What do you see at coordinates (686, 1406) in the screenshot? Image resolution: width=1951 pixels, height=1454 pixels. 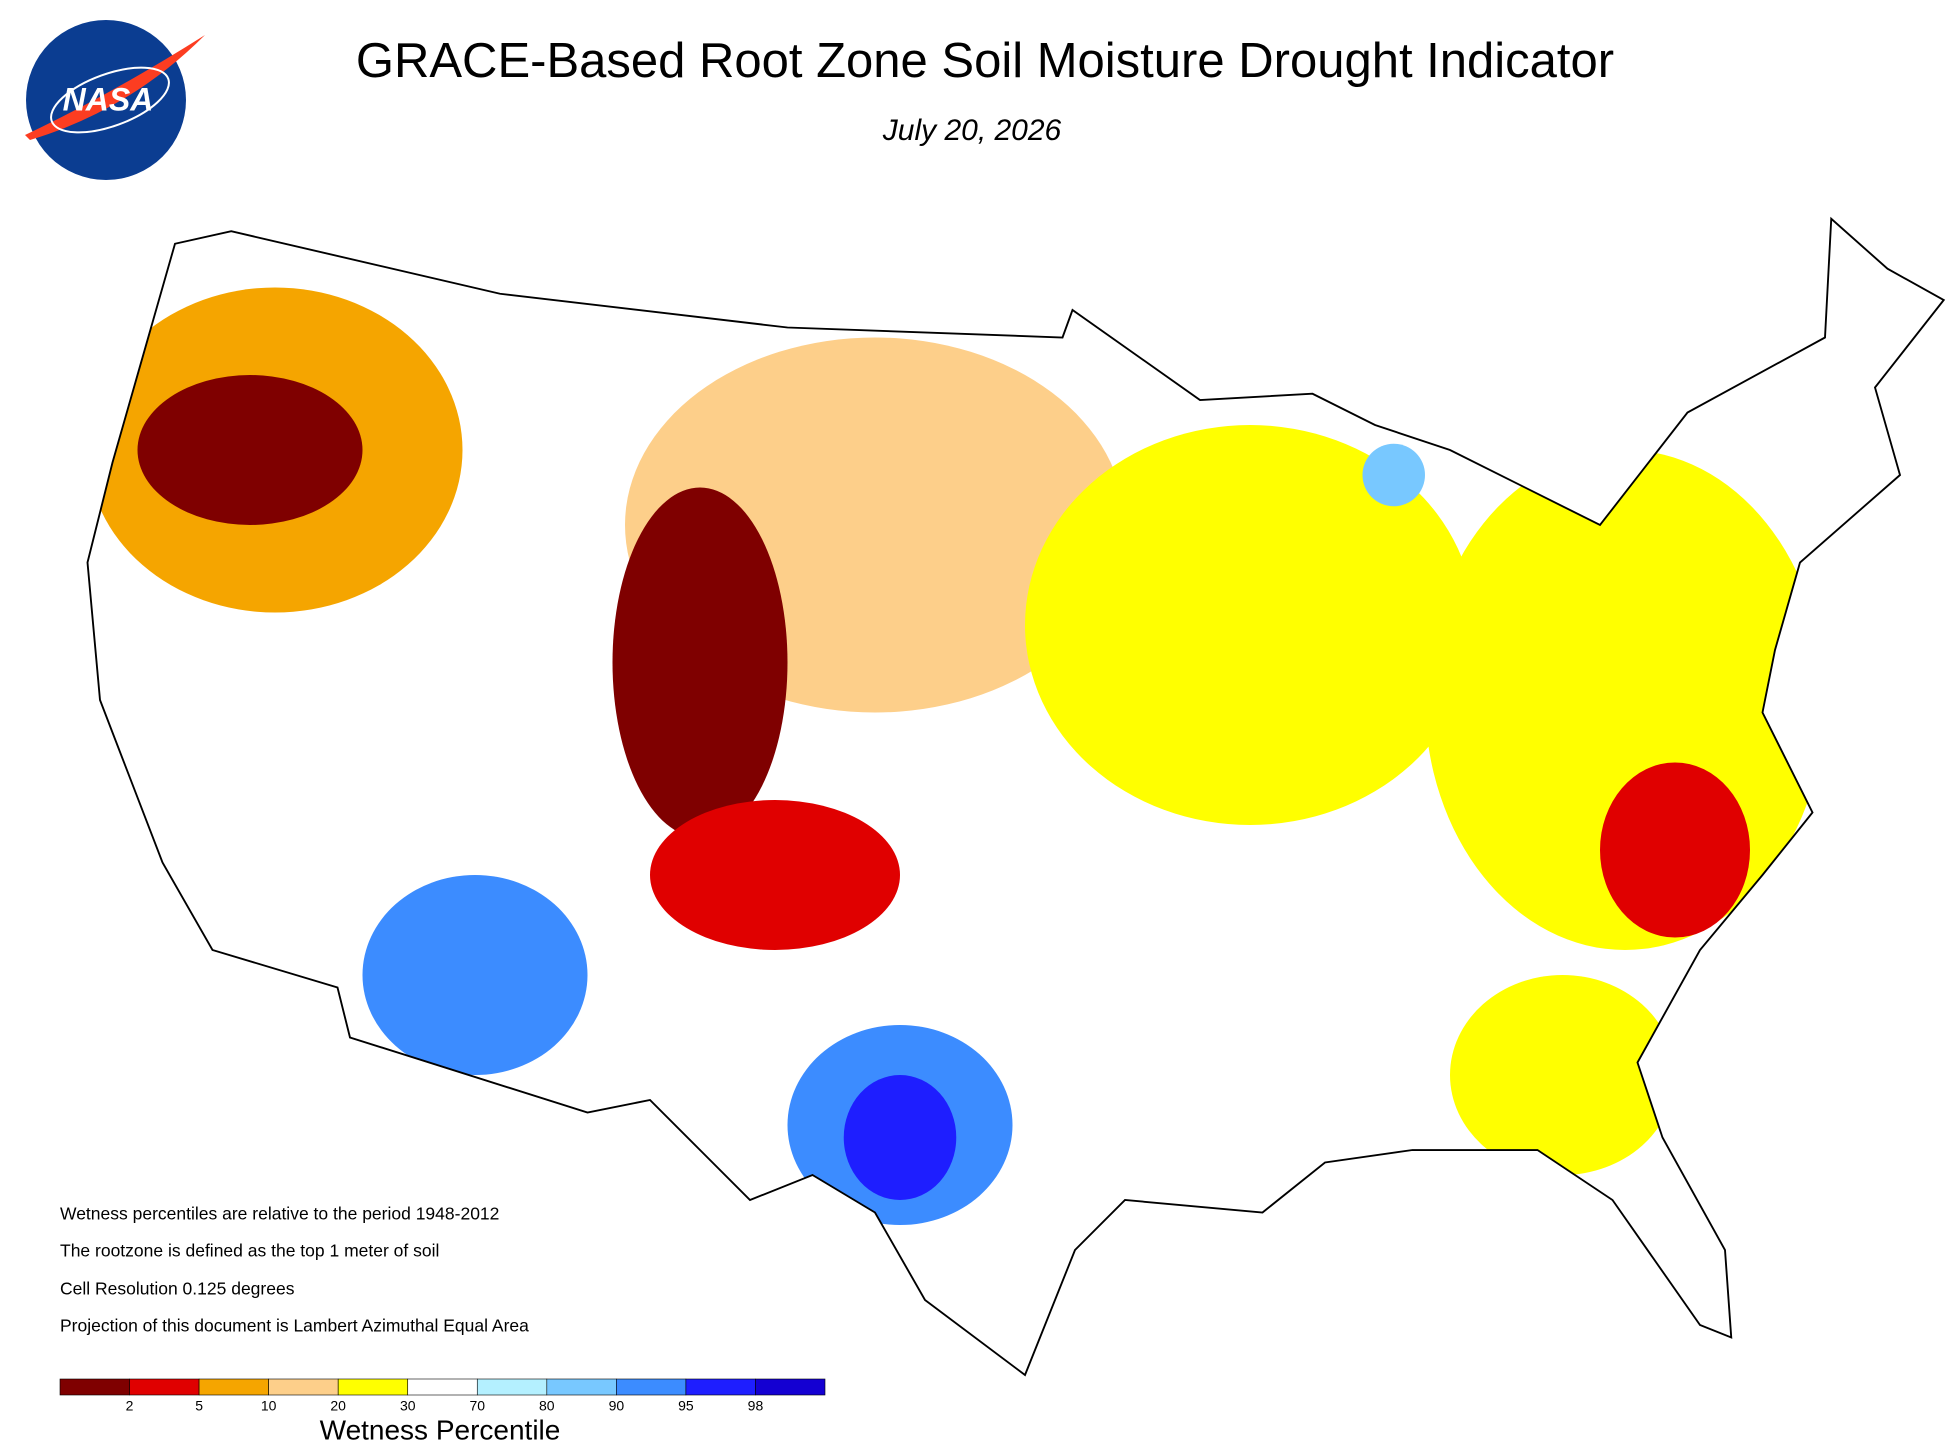 I see `legend-break-label: 95` at bounding box center [686, 1406].